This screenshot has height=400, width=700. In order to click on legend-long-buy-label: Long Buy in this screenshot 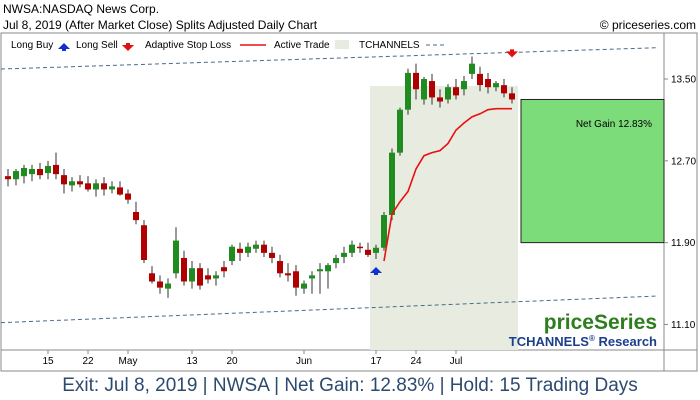, I will do `click(32, 45)`.